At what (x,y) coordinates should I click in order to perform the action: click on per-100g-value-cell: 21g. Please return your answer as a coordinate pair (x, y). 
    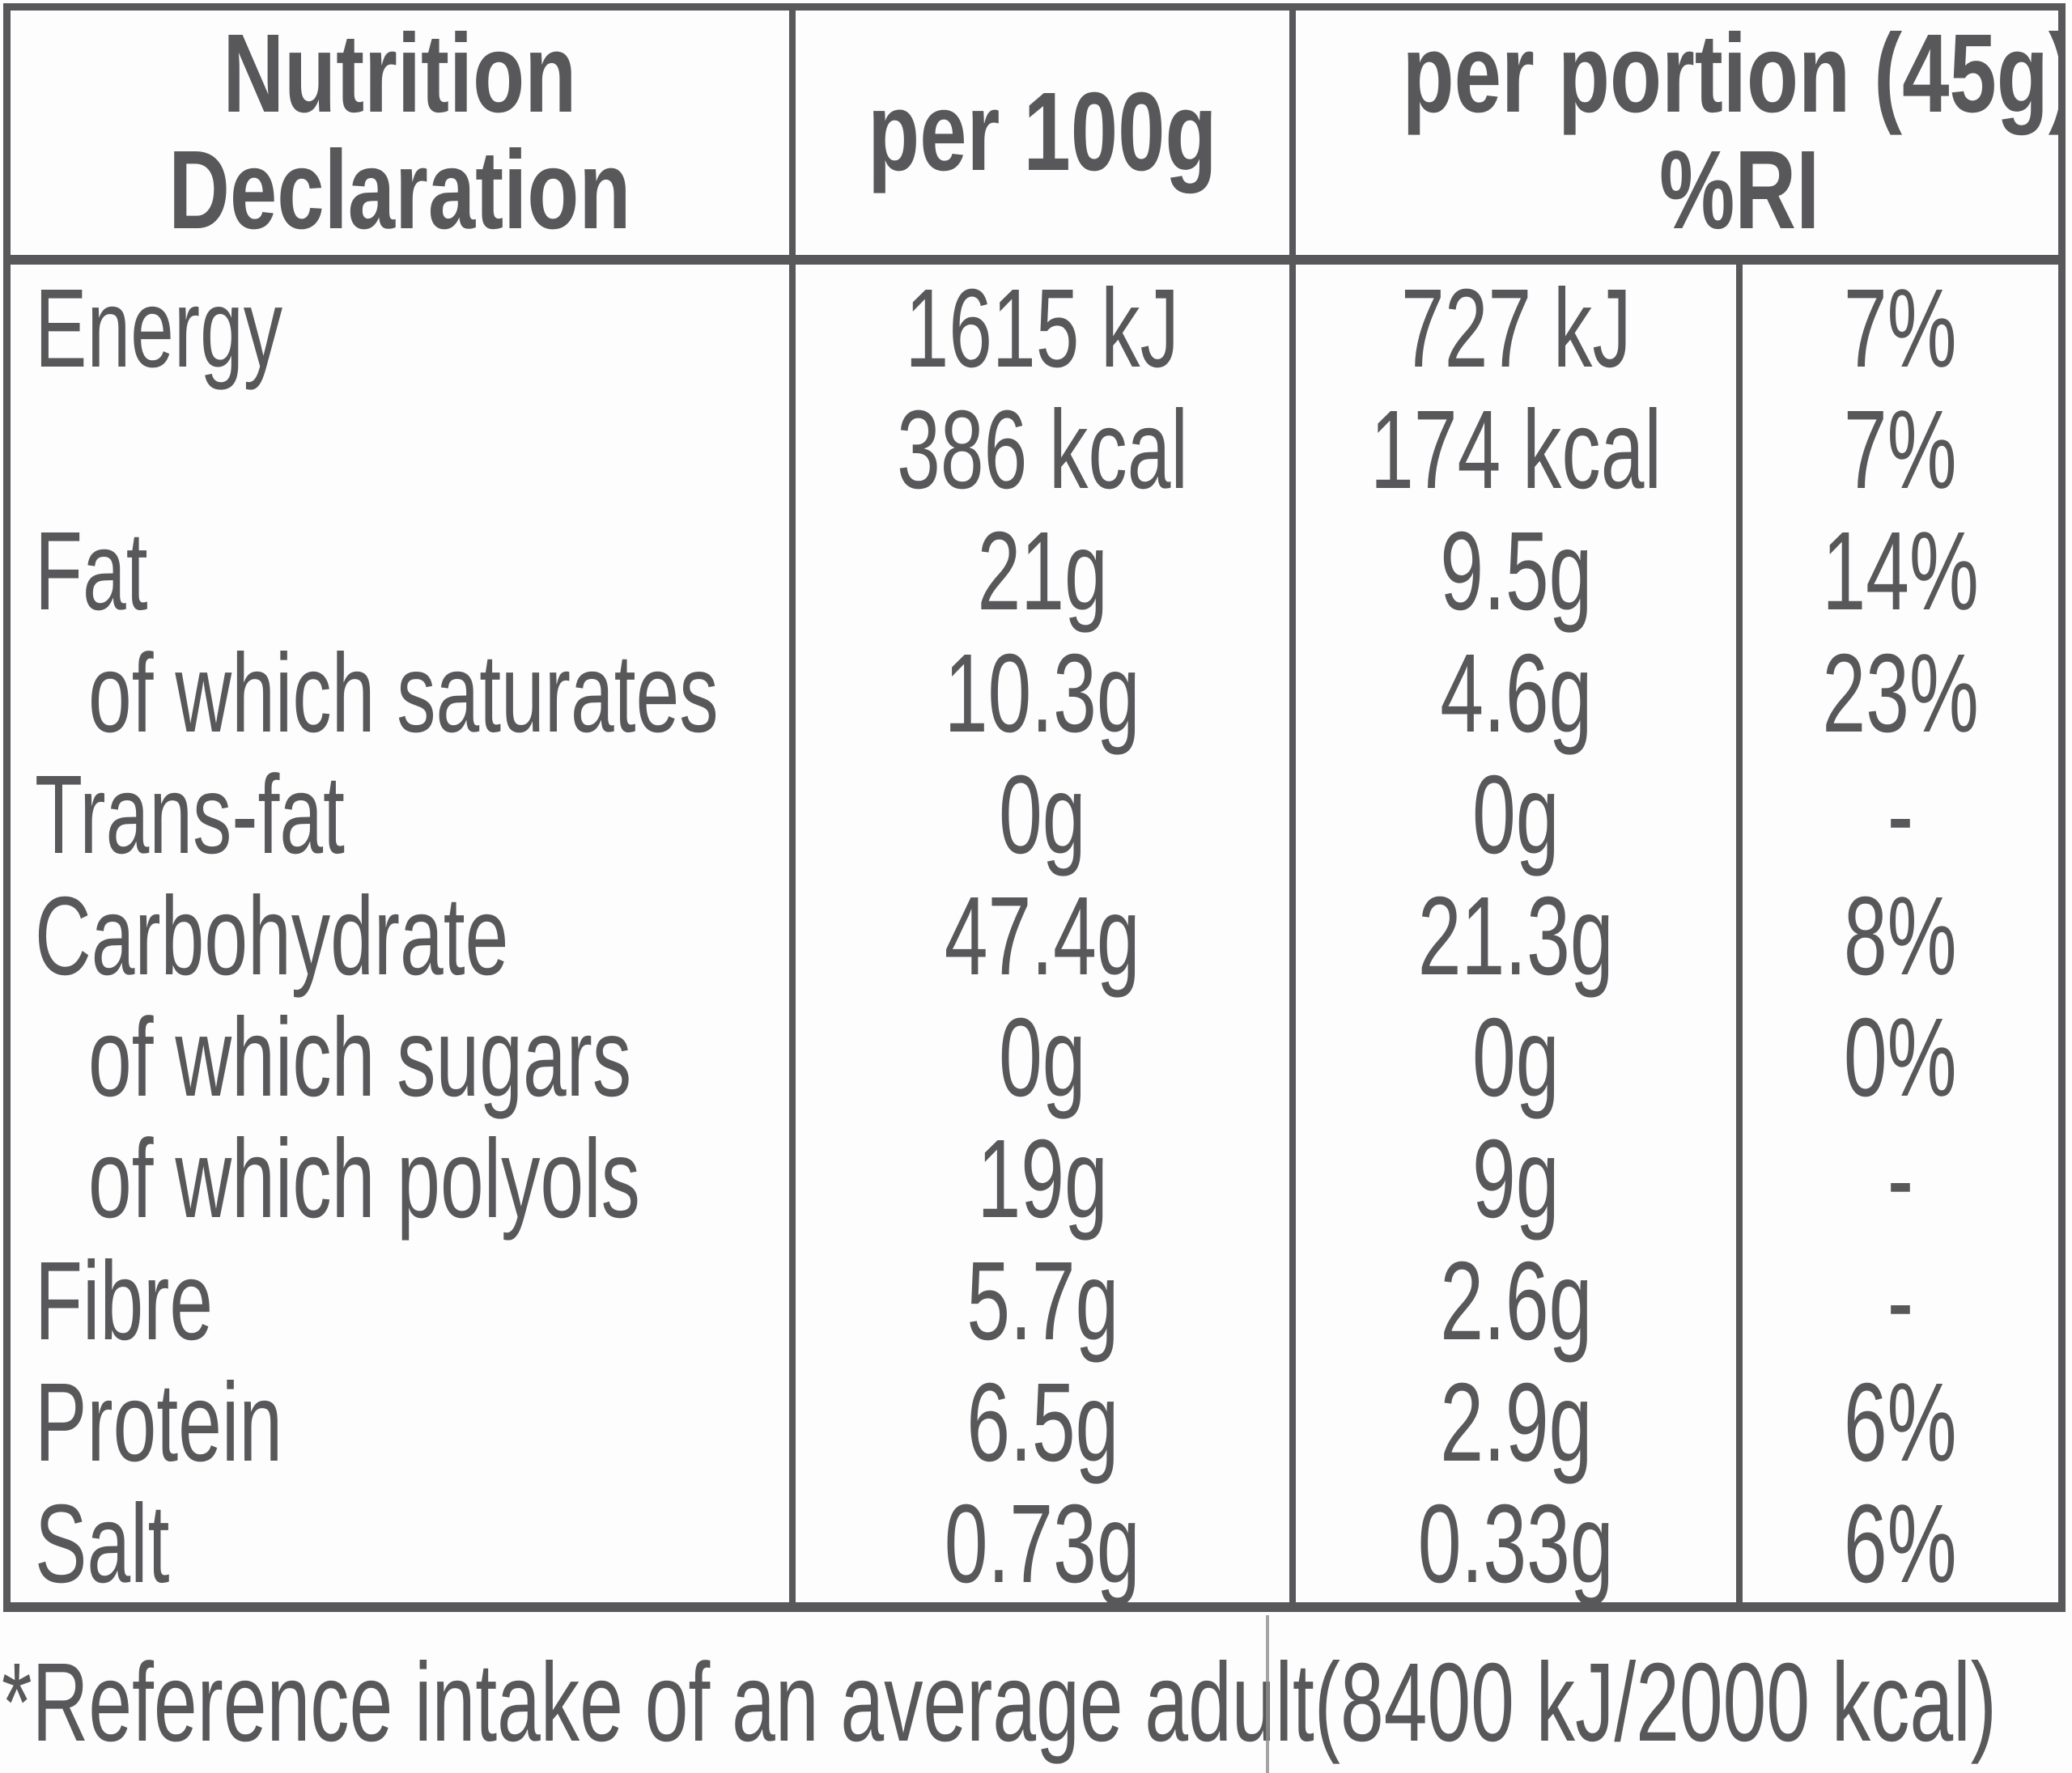
    Looking at the image, I should click on (1039, 572).